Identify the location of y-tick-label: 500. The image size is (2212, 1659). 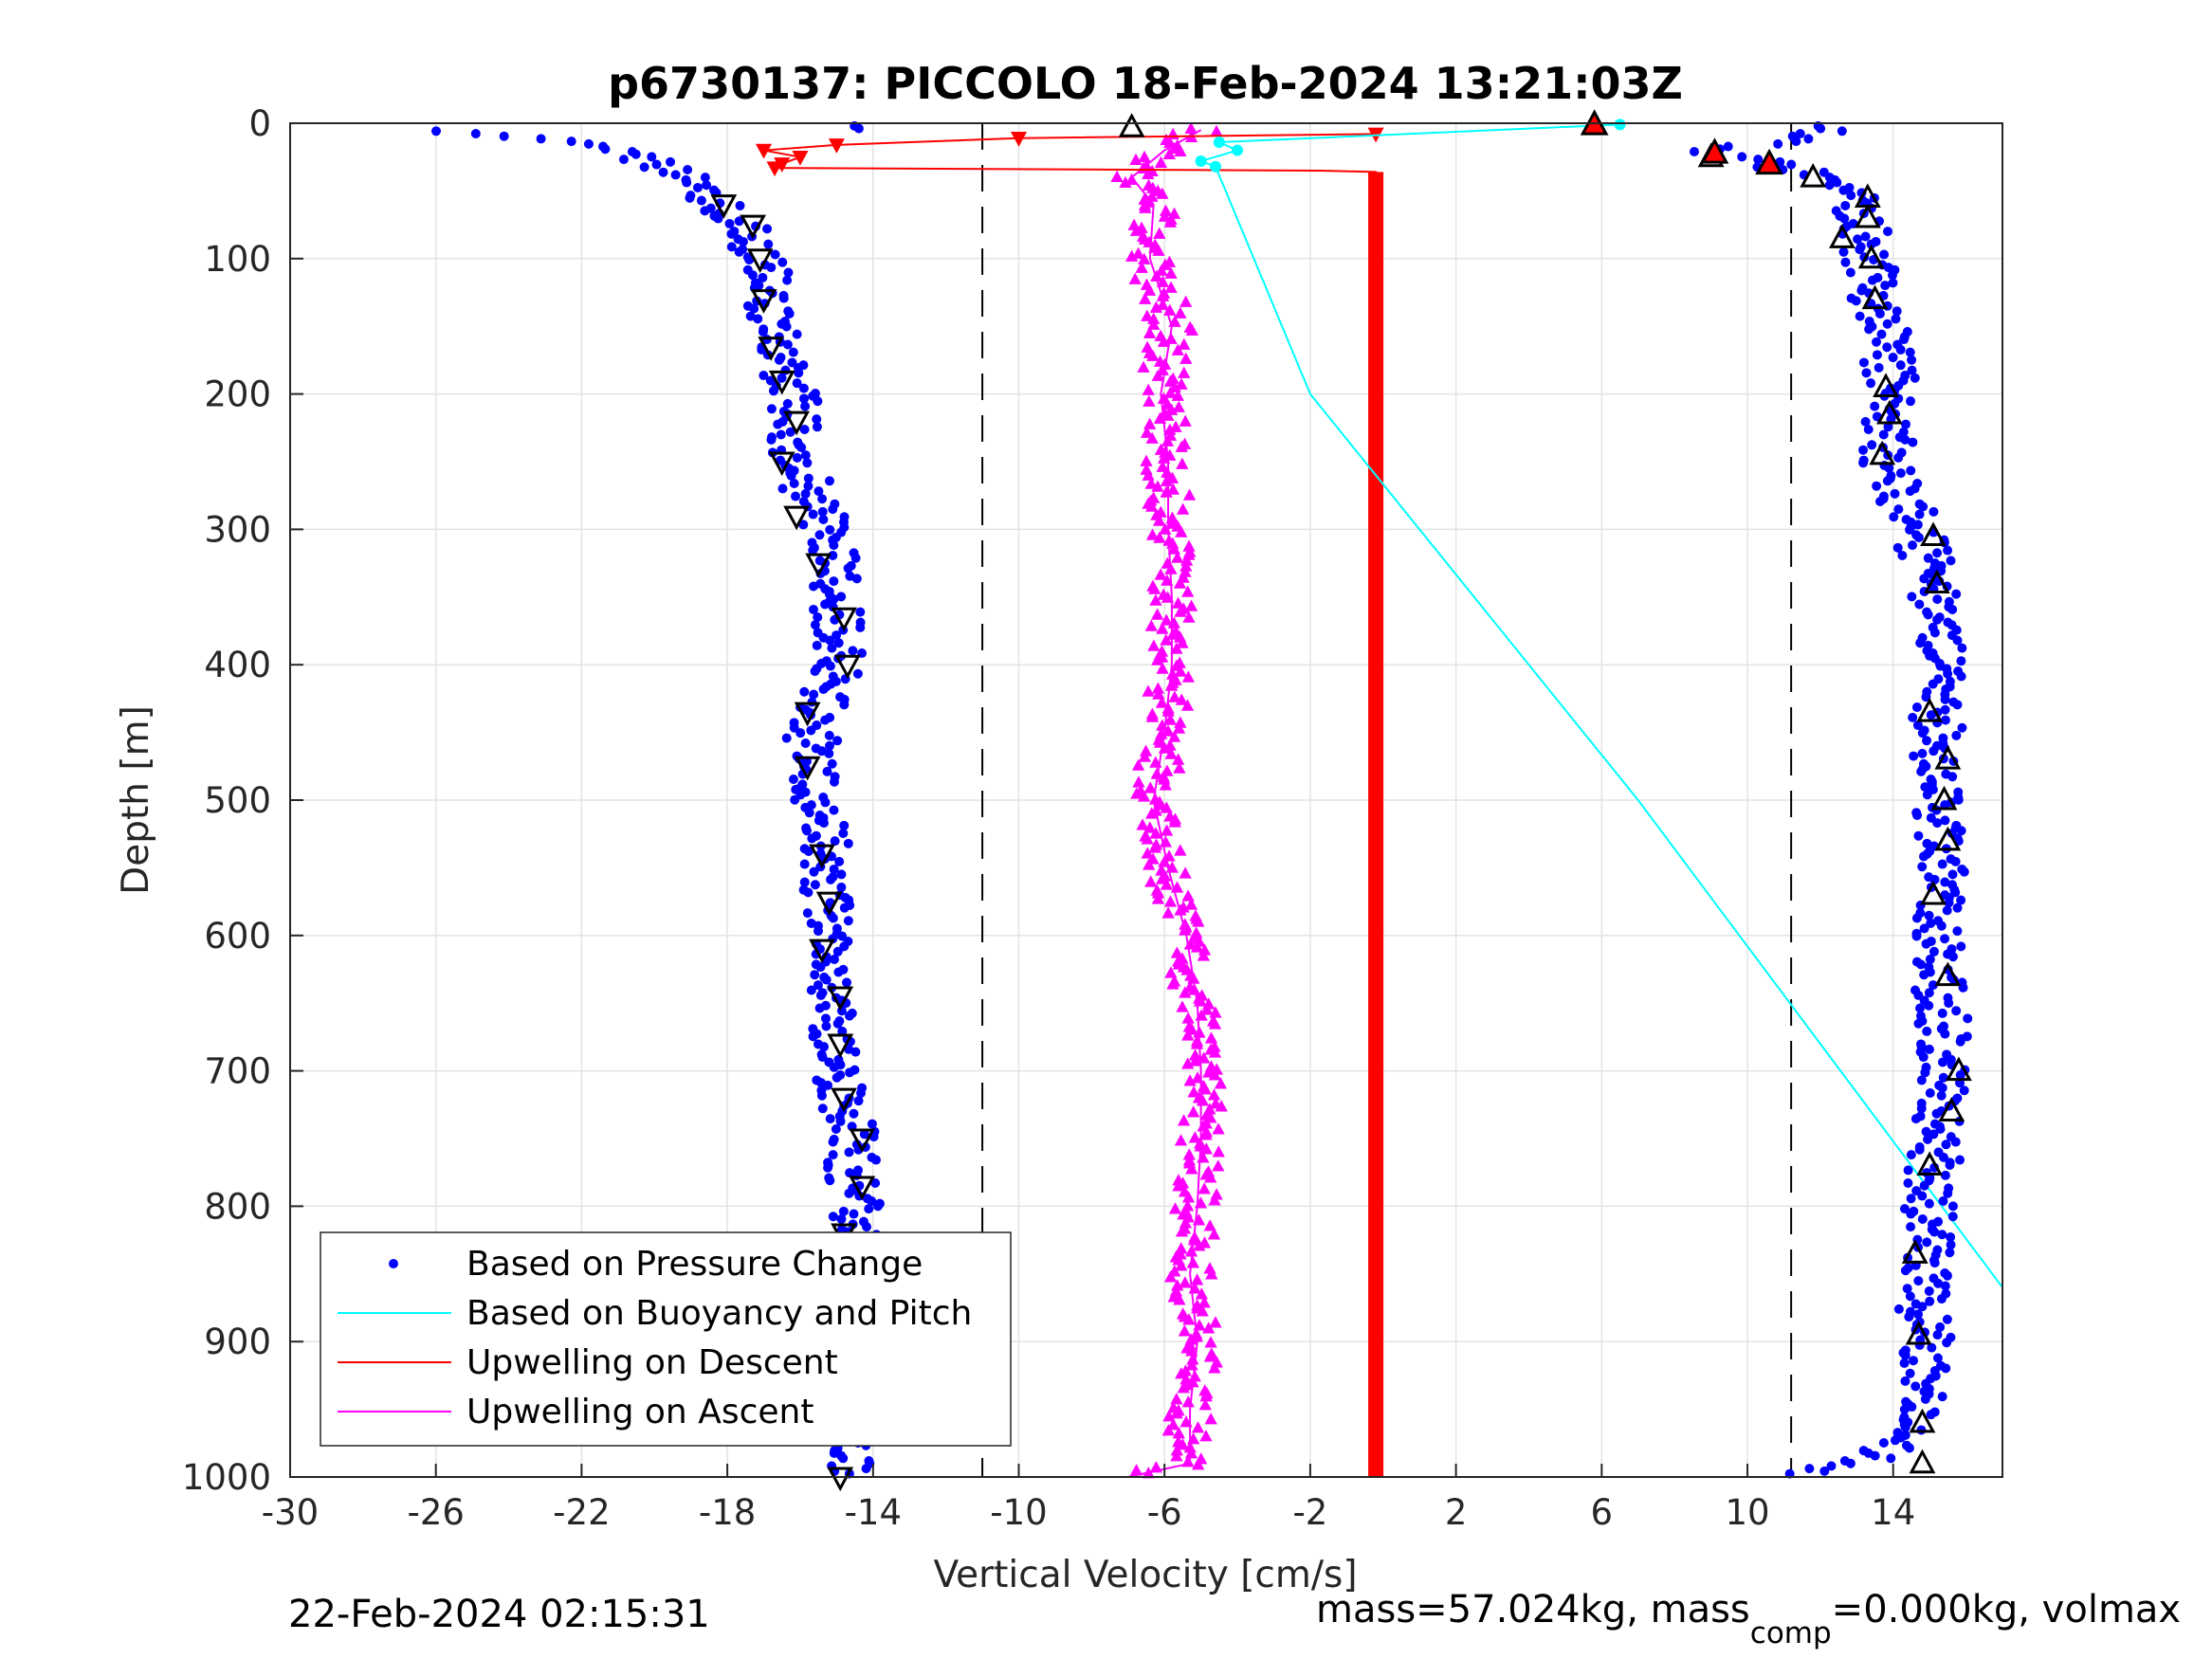
(237, 800).